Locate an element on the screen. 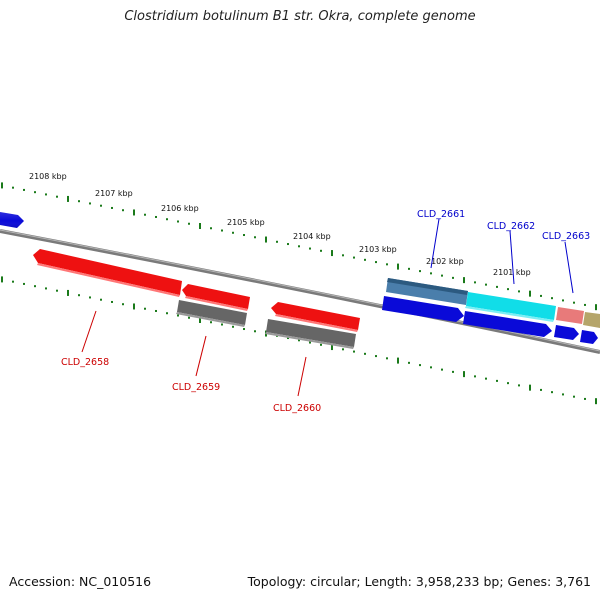 The width and height of the screenshot is (600, 600). scale-label: 2101 kbp is located at coordinates (512, 272).